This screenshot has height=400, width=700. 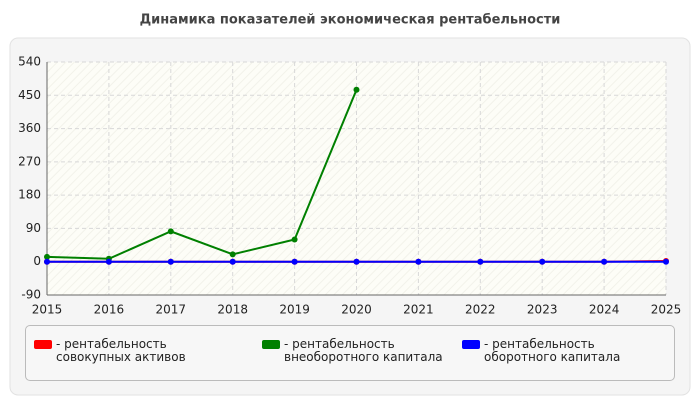 I want to click on legend-label: - рентабельность оборотного капитала, so click(x=552, y=350).